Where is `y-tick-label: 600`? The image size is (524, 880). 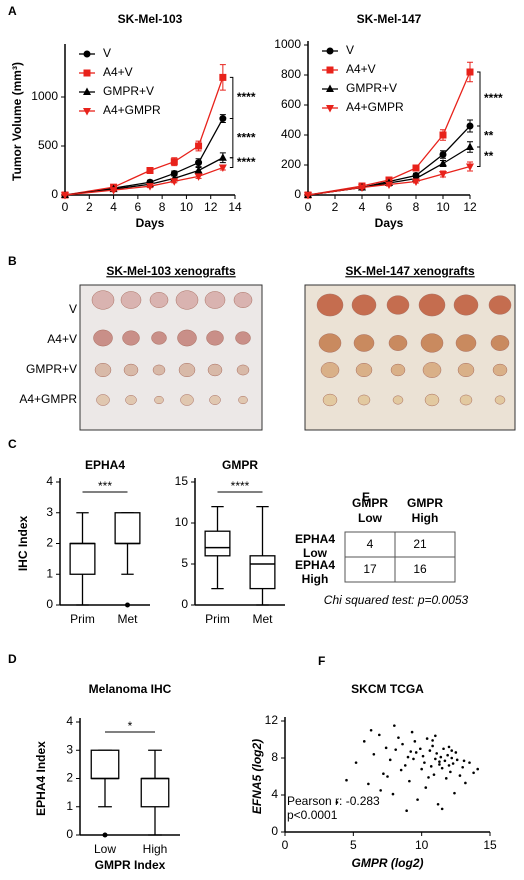 y-tick-label: 600 is located at coordinates (291, 104).